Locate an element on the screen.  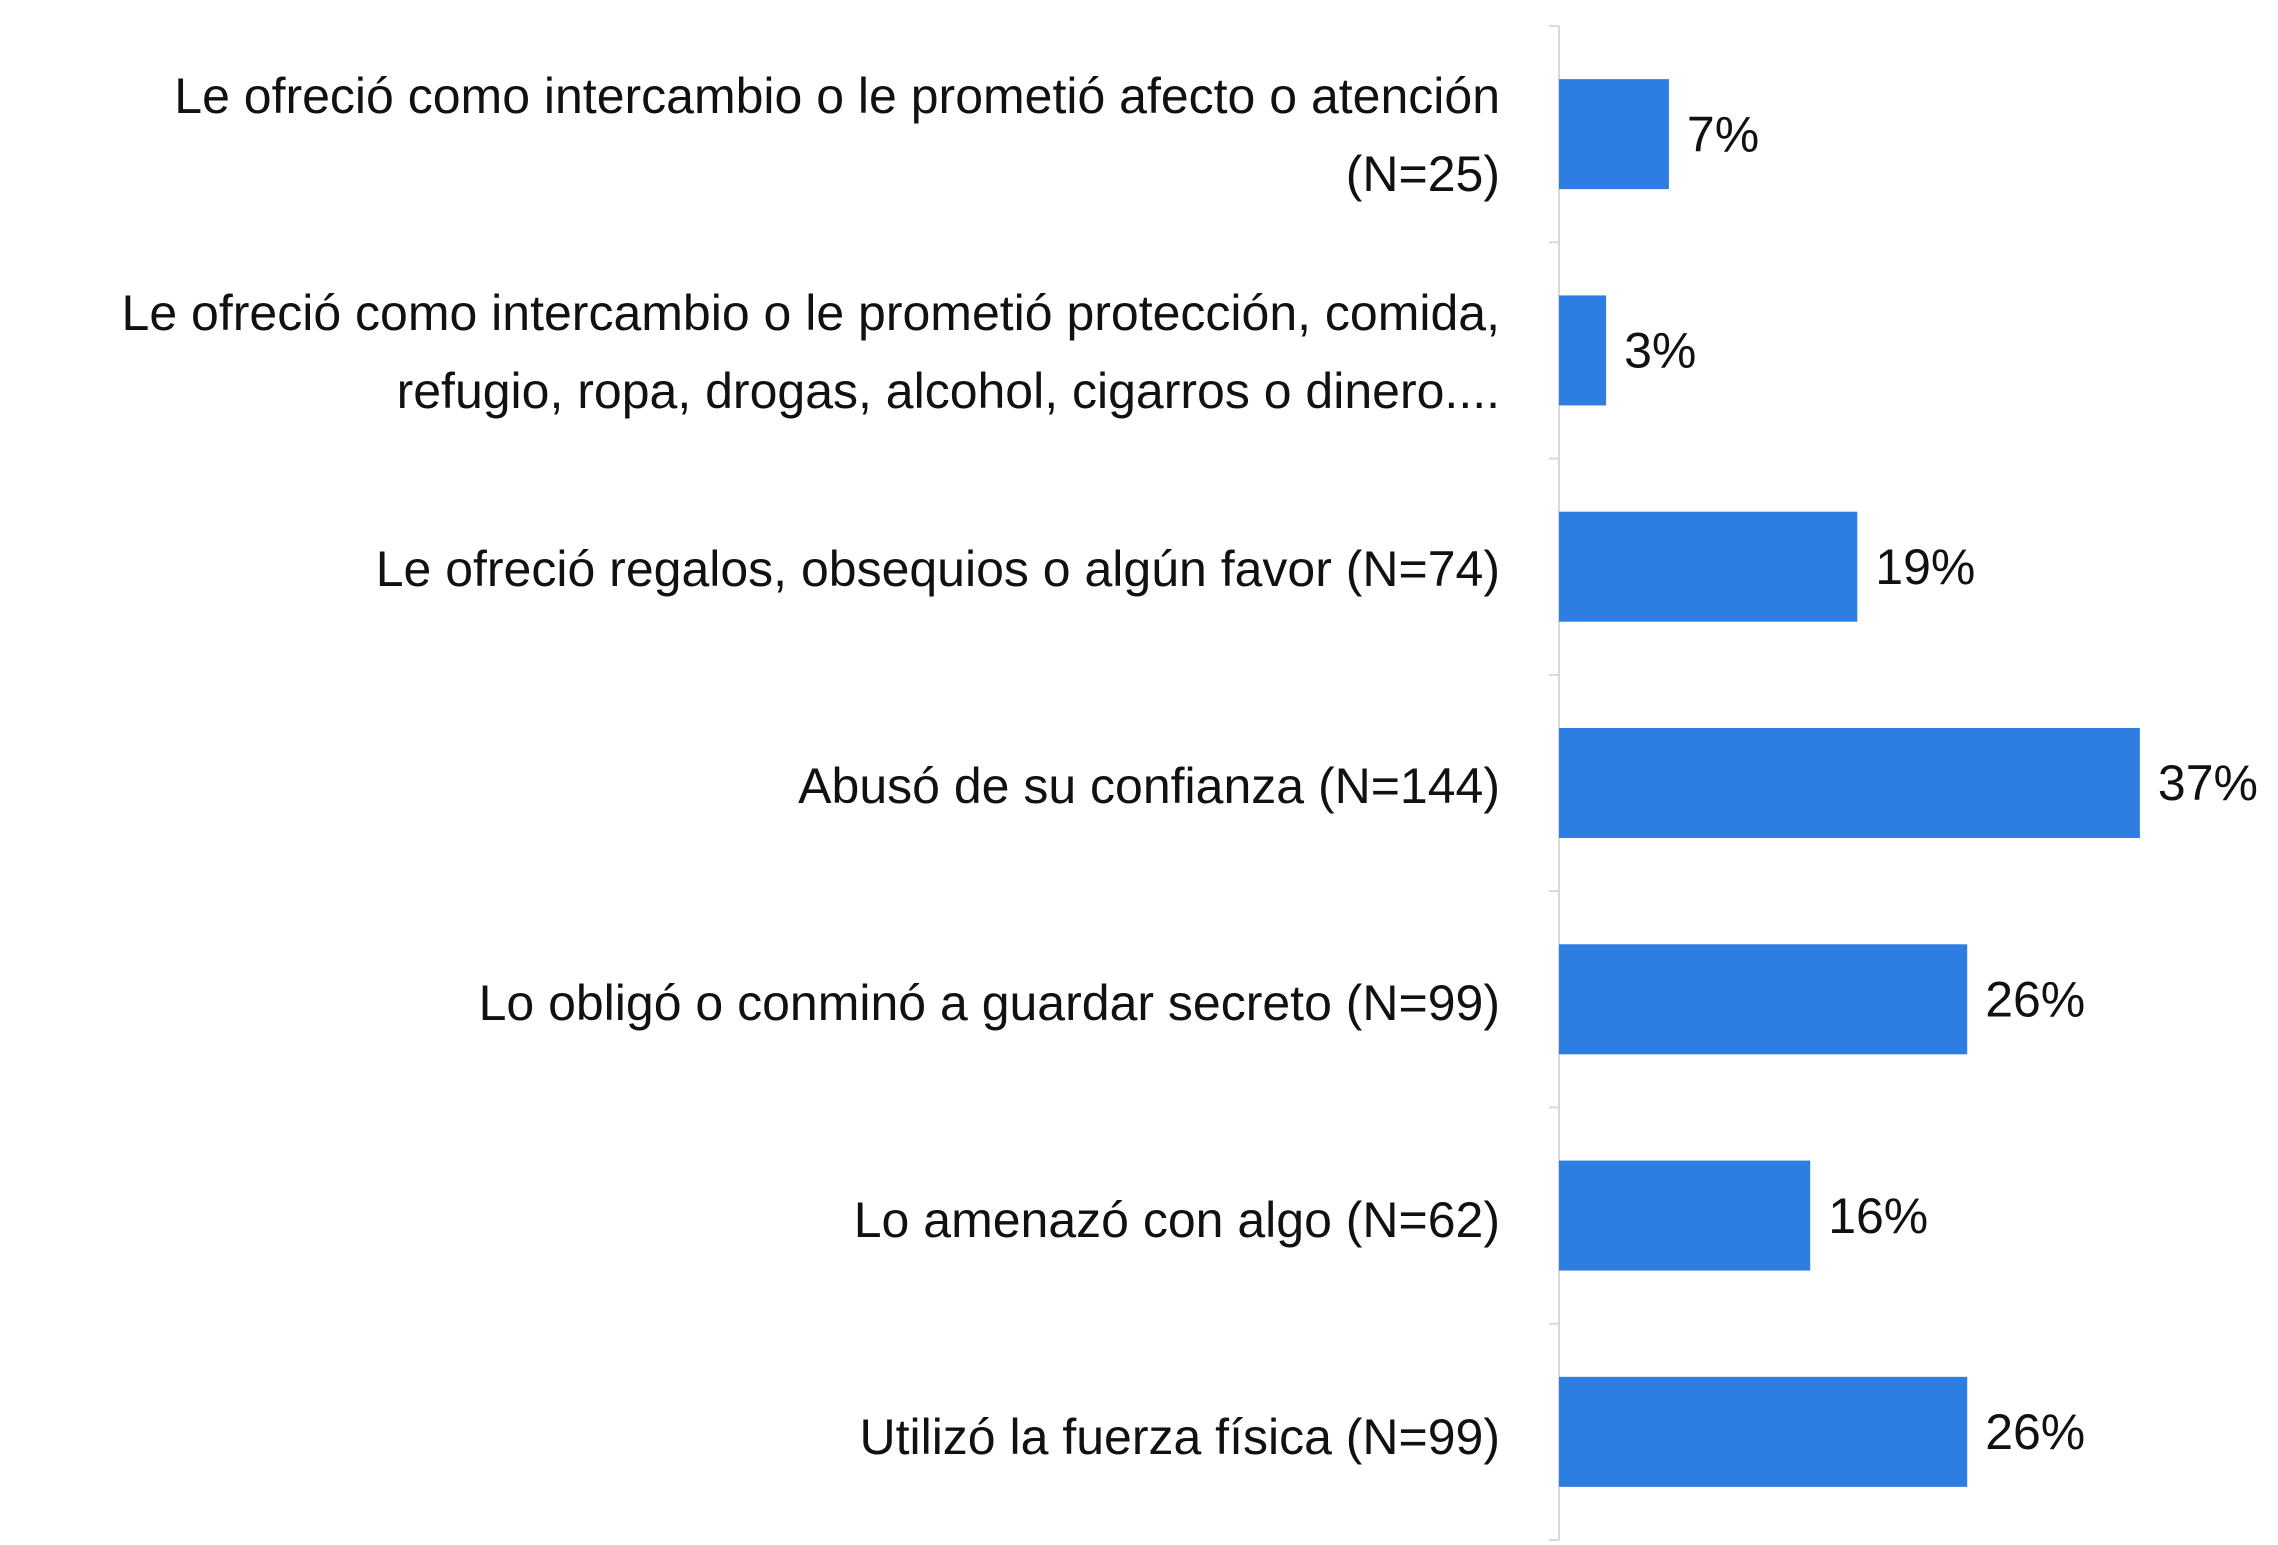
category-label: Lo amenazó con algo (N=62) is located at coordinates (1176, 1219).